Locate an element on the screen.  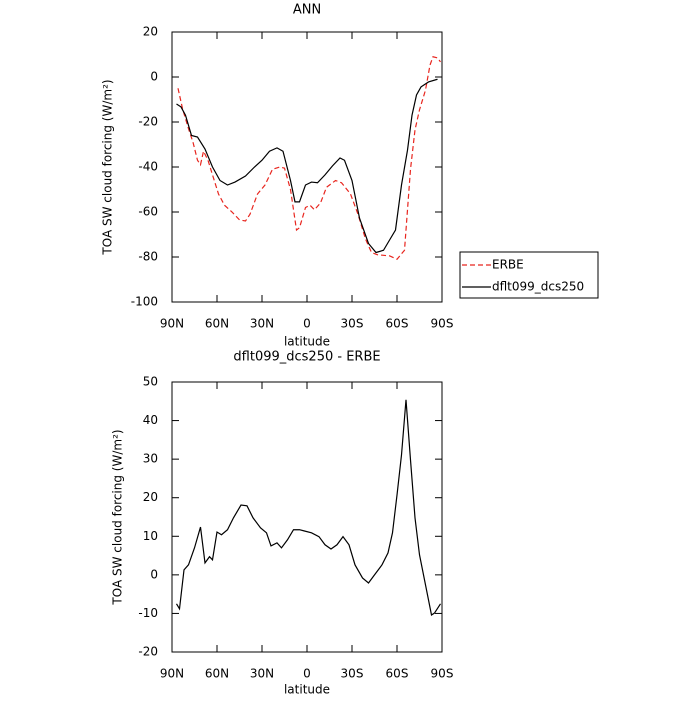
y-tick-label: 30 is located at coordinates (150, 459).